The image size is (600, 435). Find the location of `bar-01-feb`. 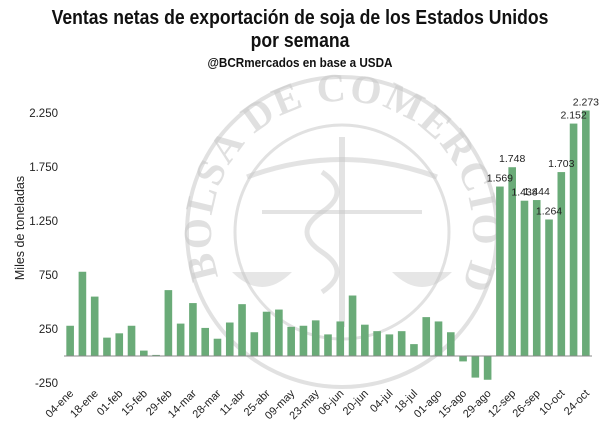

bar-01-feb is located at coordinates (119, 344).